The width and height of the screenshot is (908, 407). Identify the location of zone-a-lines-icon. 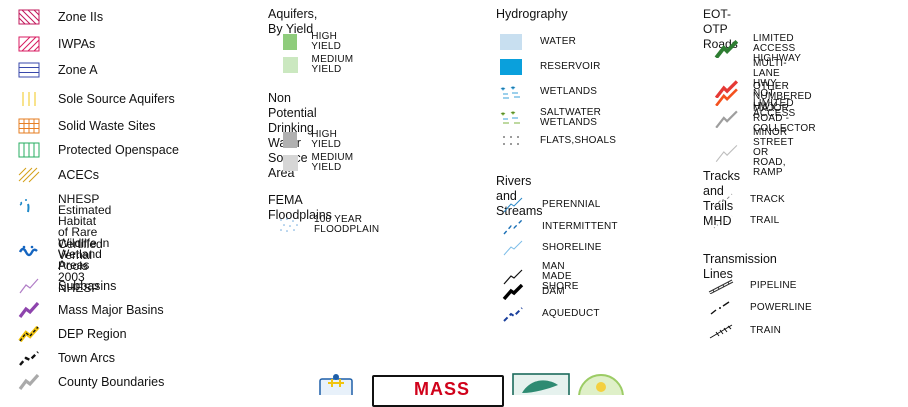
(29, 70).